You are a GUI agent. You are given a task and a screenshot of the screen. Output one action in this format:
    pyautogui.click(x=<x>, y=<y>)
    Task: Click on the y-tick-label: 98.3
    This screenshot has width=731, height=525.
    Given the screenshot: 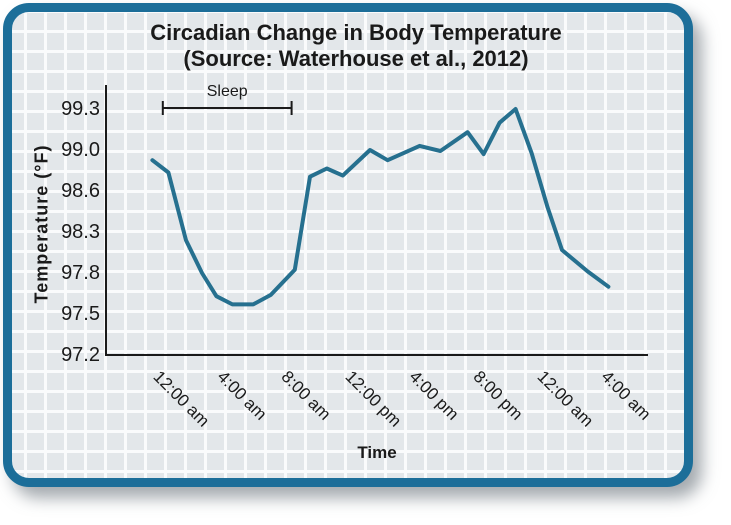 What is the action you would take?
    pyautogui.click(x=80, y=232)
    